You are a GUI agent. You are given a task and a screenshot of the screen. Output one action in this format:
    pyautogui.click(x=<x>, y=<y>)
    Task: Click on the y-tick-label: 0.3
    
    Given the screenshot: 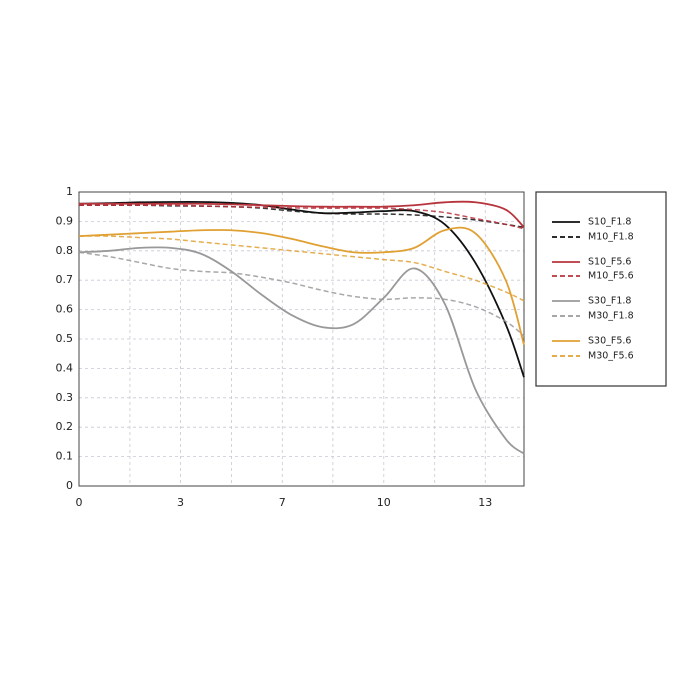 What is the action you would take?
    pyautogui.click(x=65, y=397)
    